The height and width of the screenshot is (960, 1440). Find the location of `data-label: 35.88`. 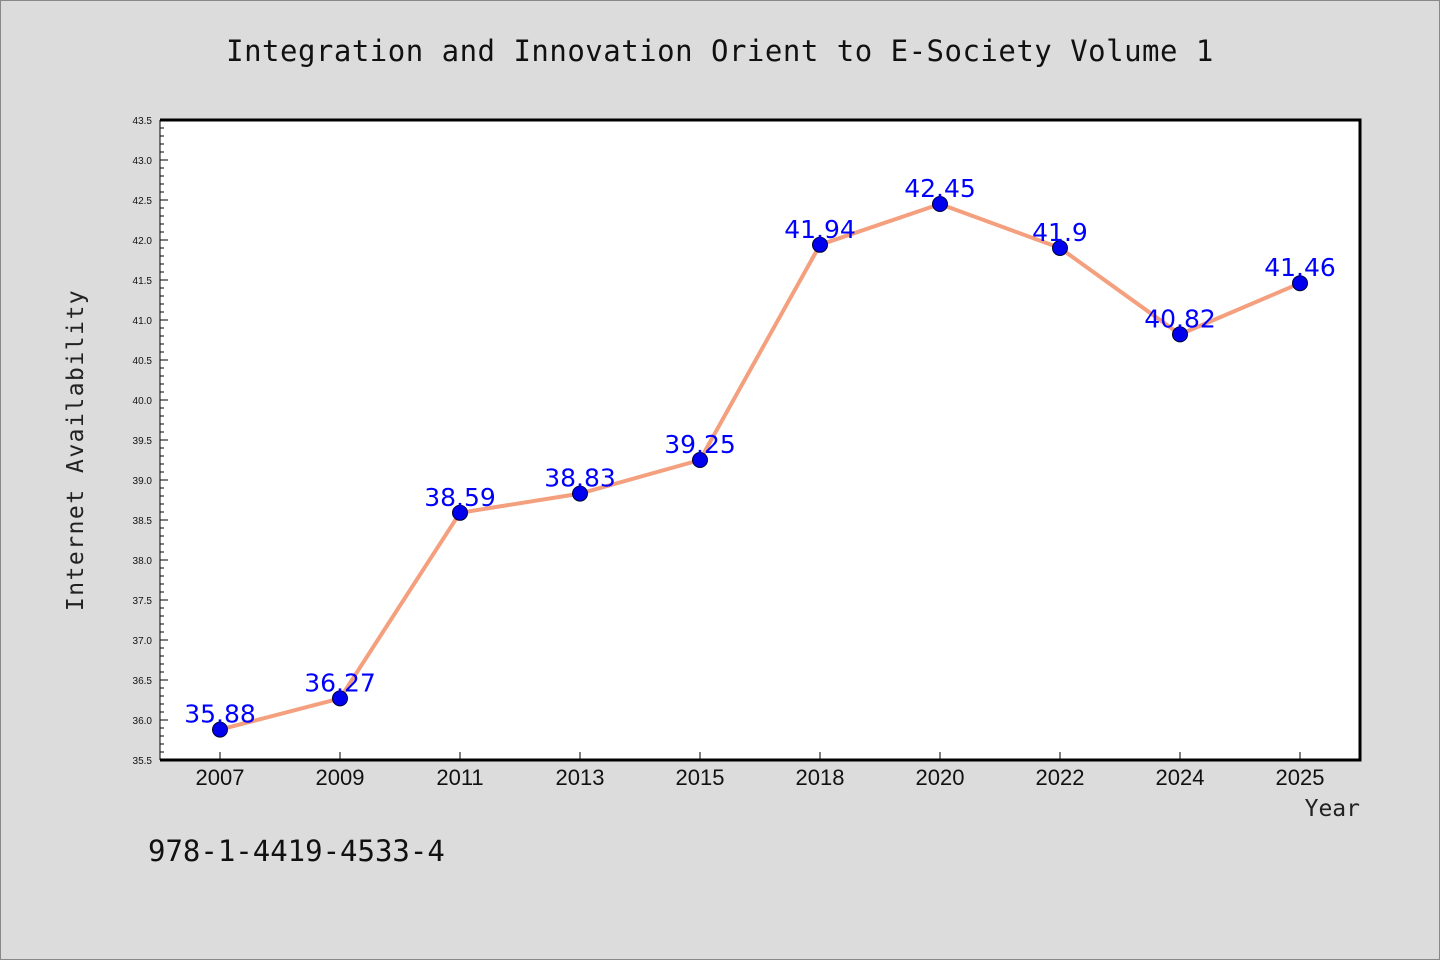

data-label: 35.88 is located at coordinates (220, 714).